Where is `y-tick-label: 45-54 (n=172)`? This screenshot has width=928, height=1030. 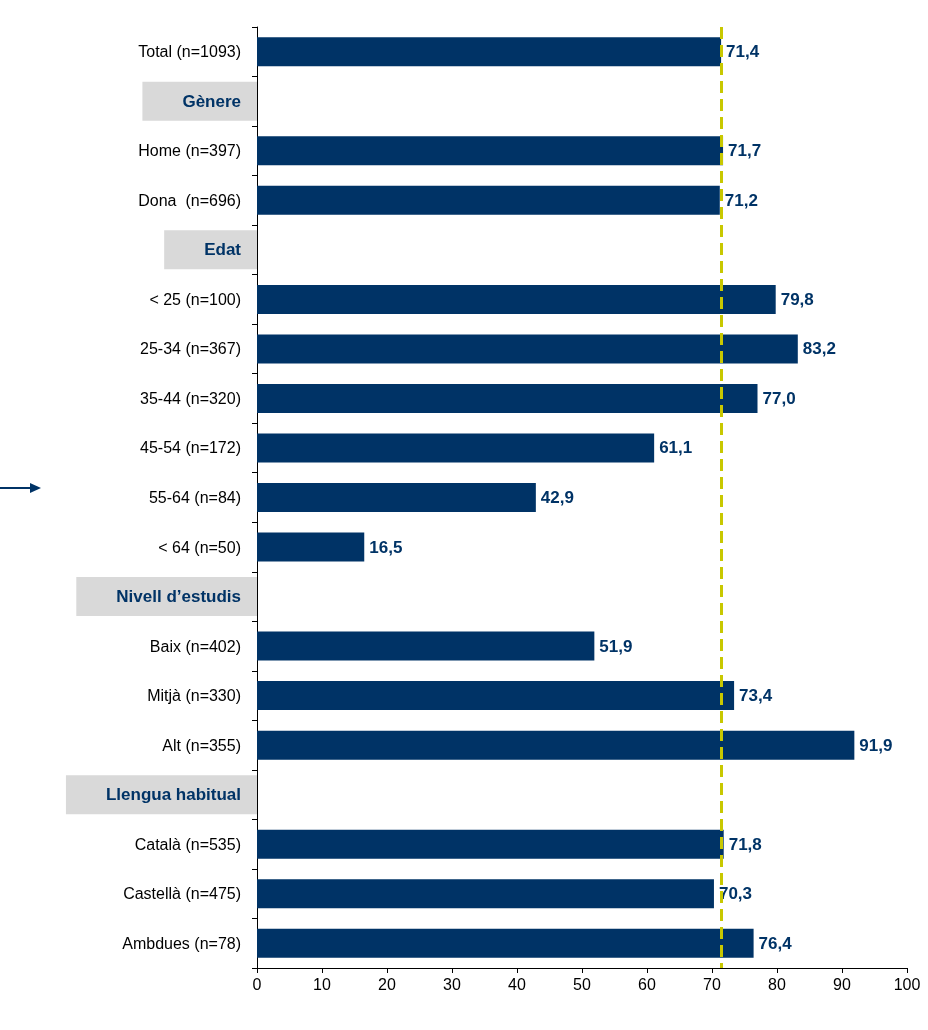 y-tick-label: 45-54 (n=172) is located at coordinates (190, 448).